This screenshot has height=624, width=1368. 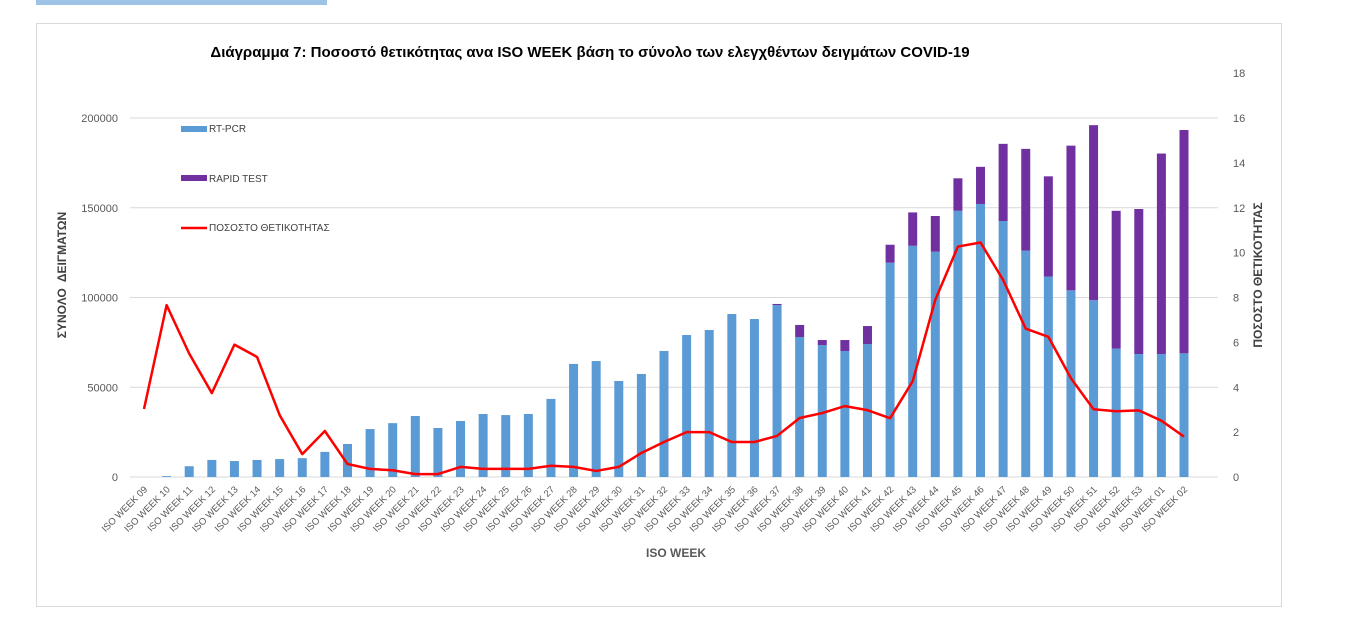 What do you see at coordinates (1239, 276) in the screenshot?
I see `right-axis-ticks: 0 2 4 6 8 10 12 14 16 18` at bounding box center [1239, 276].